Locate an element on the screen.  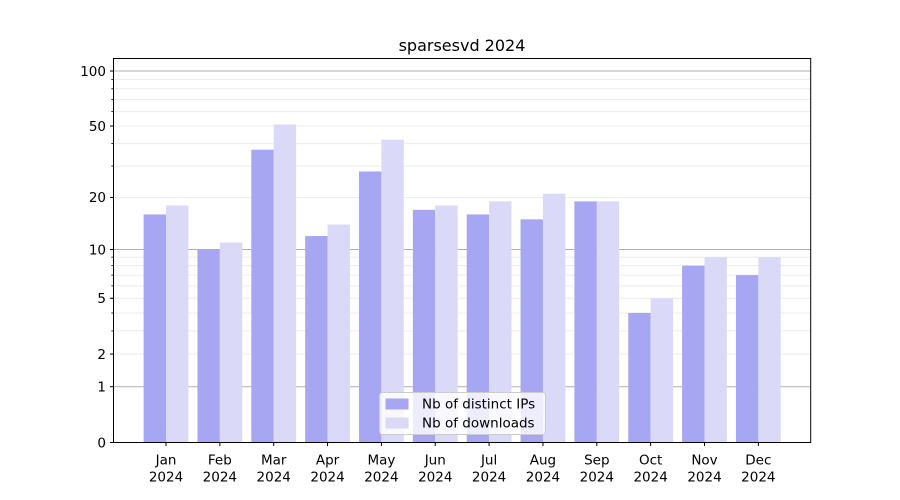
bar-downloads-oct is located at coordinates (662, 370).